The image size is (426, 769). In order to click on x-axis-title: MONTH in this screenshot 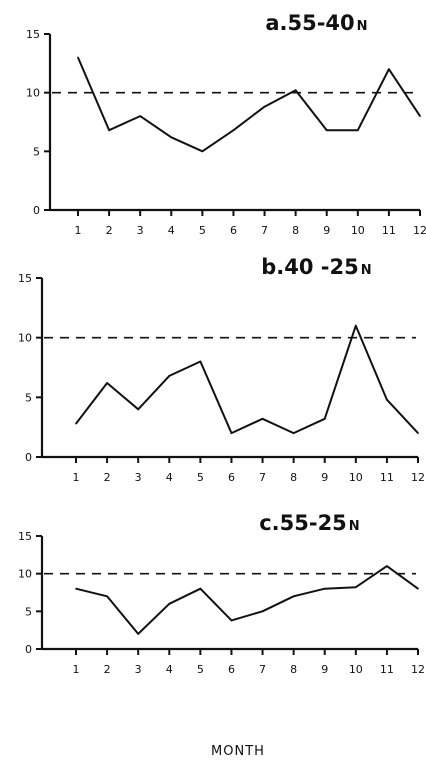, I will do `click(238, 751)`.